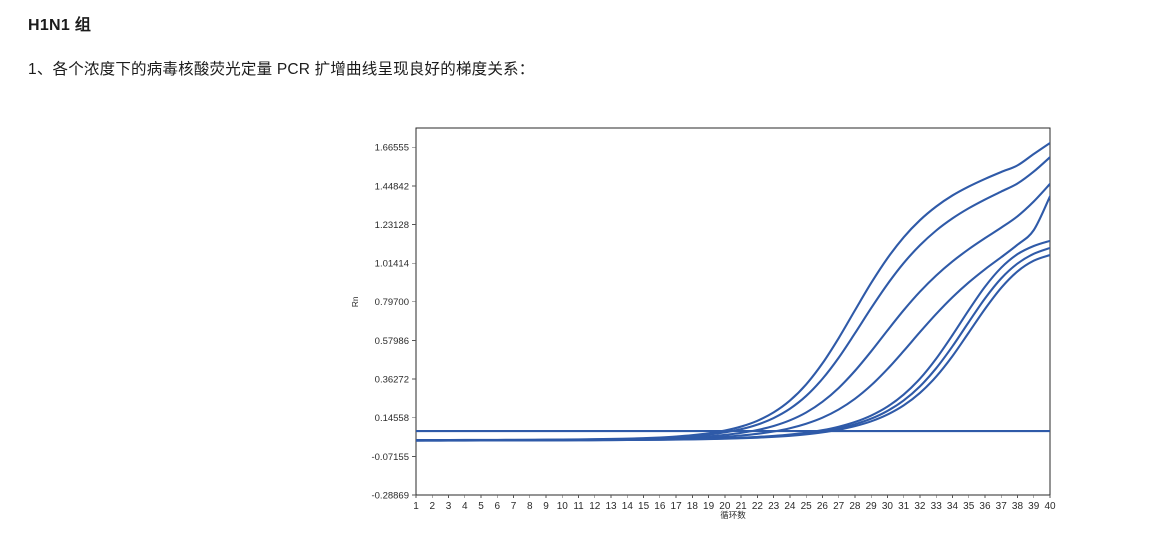 The width and height of the screenshot is (1158, 535). What do you see at coordinates (498, 506) in the screenshot?
I see `x-tick-label: 6` at bounding box center [498, 506].